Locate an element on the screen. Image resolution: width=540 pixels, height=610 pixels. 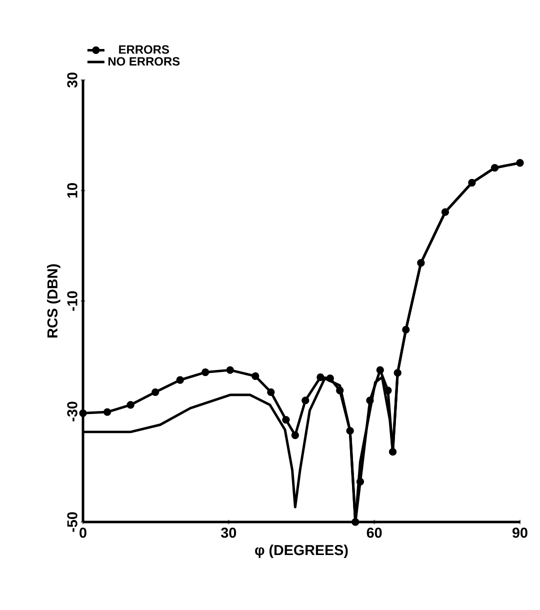
x-tick-label: 60 is located at coordinates (374, 533).